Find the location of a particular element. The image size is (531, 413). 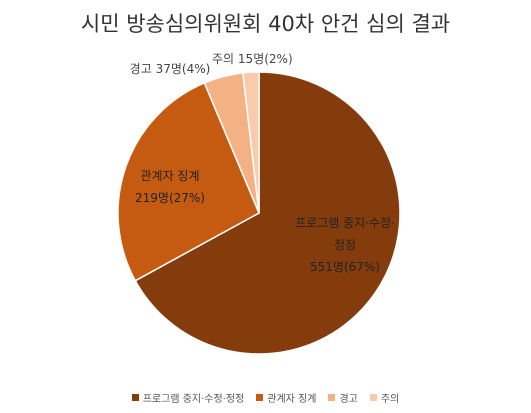

legend-label: 주의 is located at coordinates (390, 399).